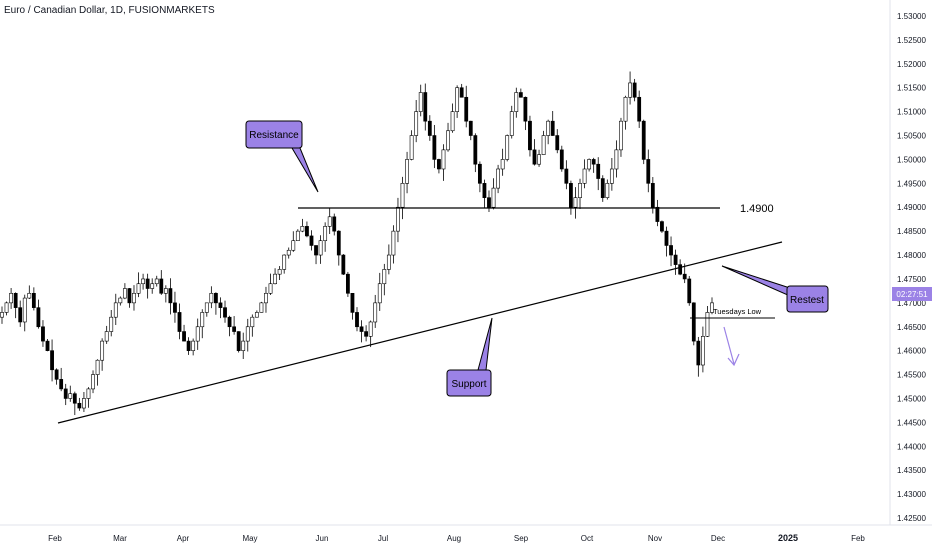 This screenshot has height=555, width=932. I want to click on level-label: 1.4900, so click(757, 209).